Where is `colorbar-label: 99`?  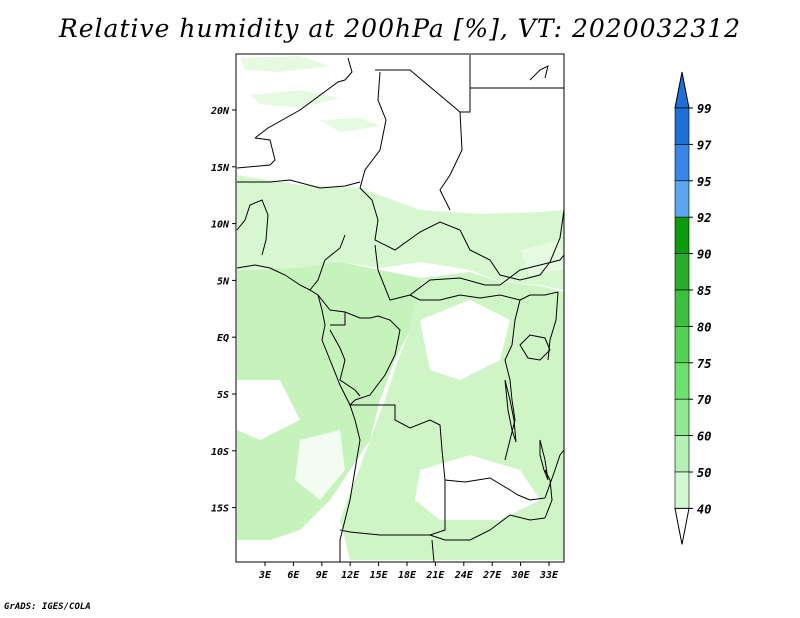
colorbar-label: 99 is located at coordinates (704, 109).